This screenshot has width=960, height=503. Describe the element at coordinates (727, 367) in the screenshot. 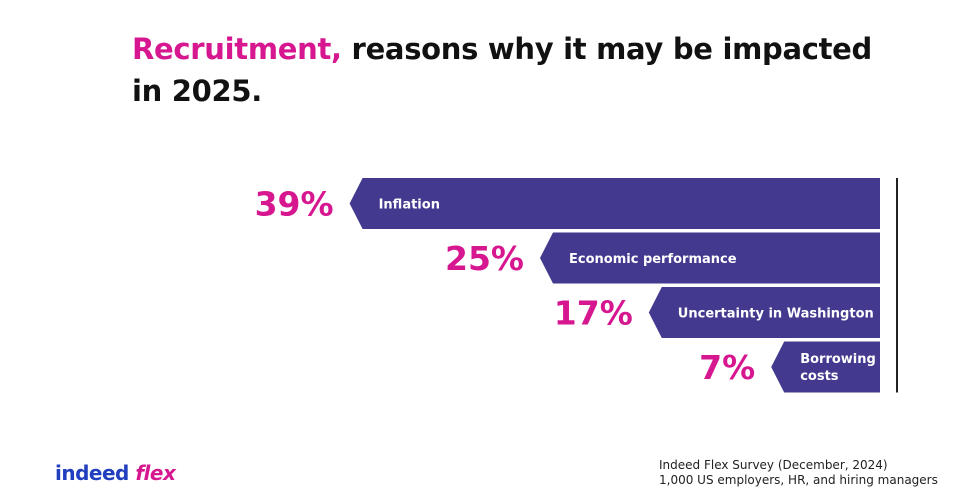

I see `value-label-4: 7%` at that location.